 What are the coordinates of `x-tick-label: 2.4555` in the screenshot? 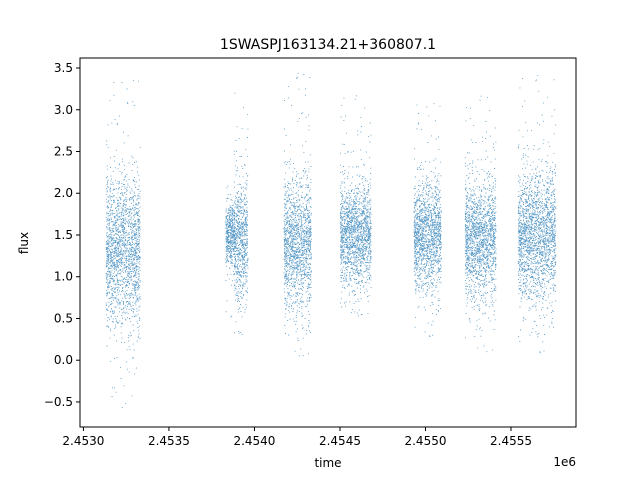 It's located at (511, 441).